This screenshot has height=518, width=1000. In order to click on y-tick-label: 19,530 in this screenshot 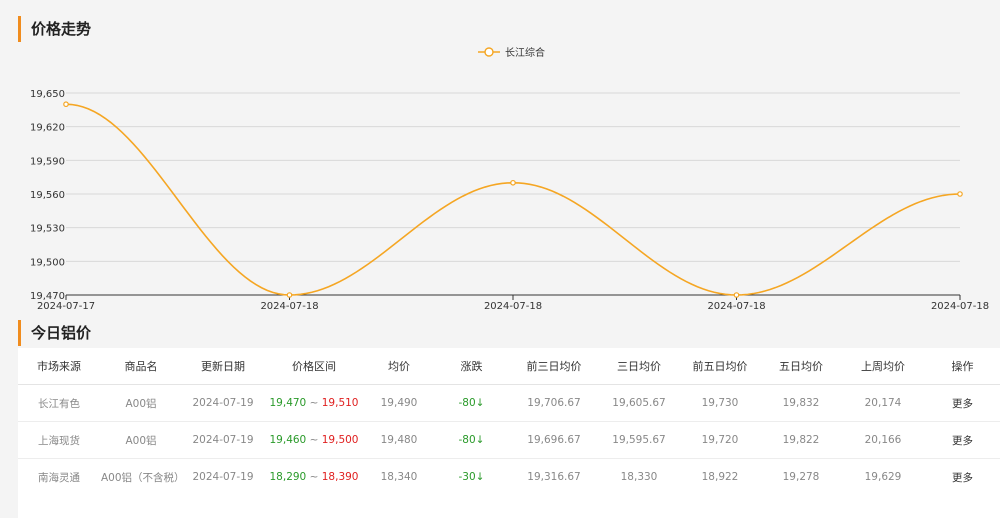, I will do `click(47, 229)`.